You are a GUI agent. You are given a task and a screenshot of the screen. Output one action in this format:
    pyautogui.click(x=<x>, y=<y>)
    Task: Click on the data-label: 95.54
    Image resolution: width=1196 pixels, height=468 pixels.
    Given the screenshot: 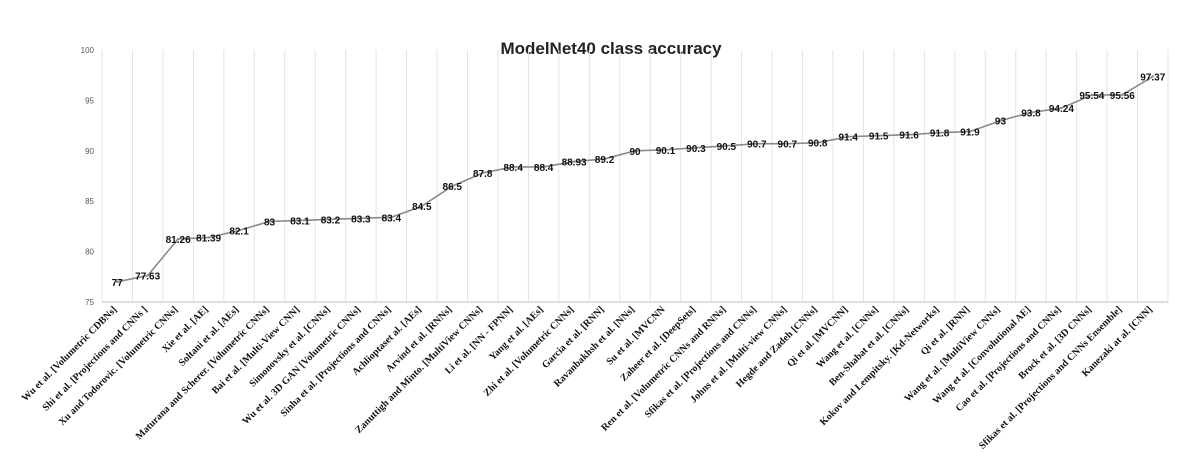 What is the action you would take?
    pyautogui.click(x=1091, y=96)
    